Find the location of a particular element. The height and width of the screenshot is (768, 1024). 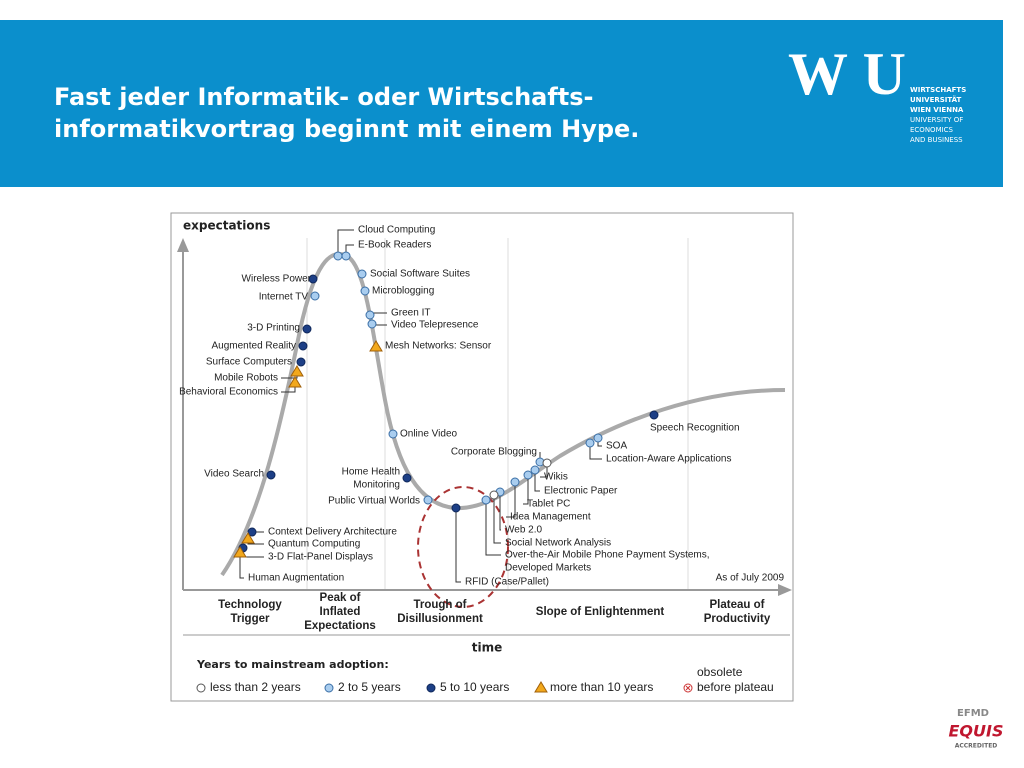

item-label: RFID (Case/Pallet) is located at coordinates (507, 582).